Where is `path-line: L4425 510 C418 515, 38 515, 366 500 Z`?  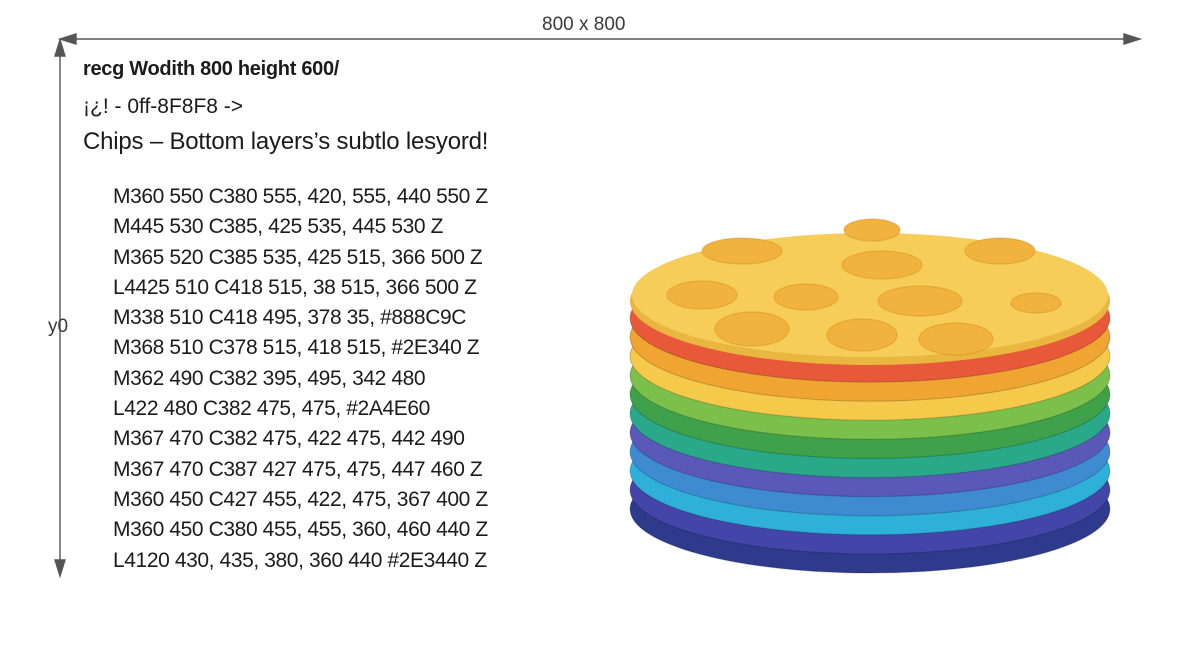
path-line: L4425 510 C418 515, 38 515, 366 500 Z is located at coordinates (295, 287).